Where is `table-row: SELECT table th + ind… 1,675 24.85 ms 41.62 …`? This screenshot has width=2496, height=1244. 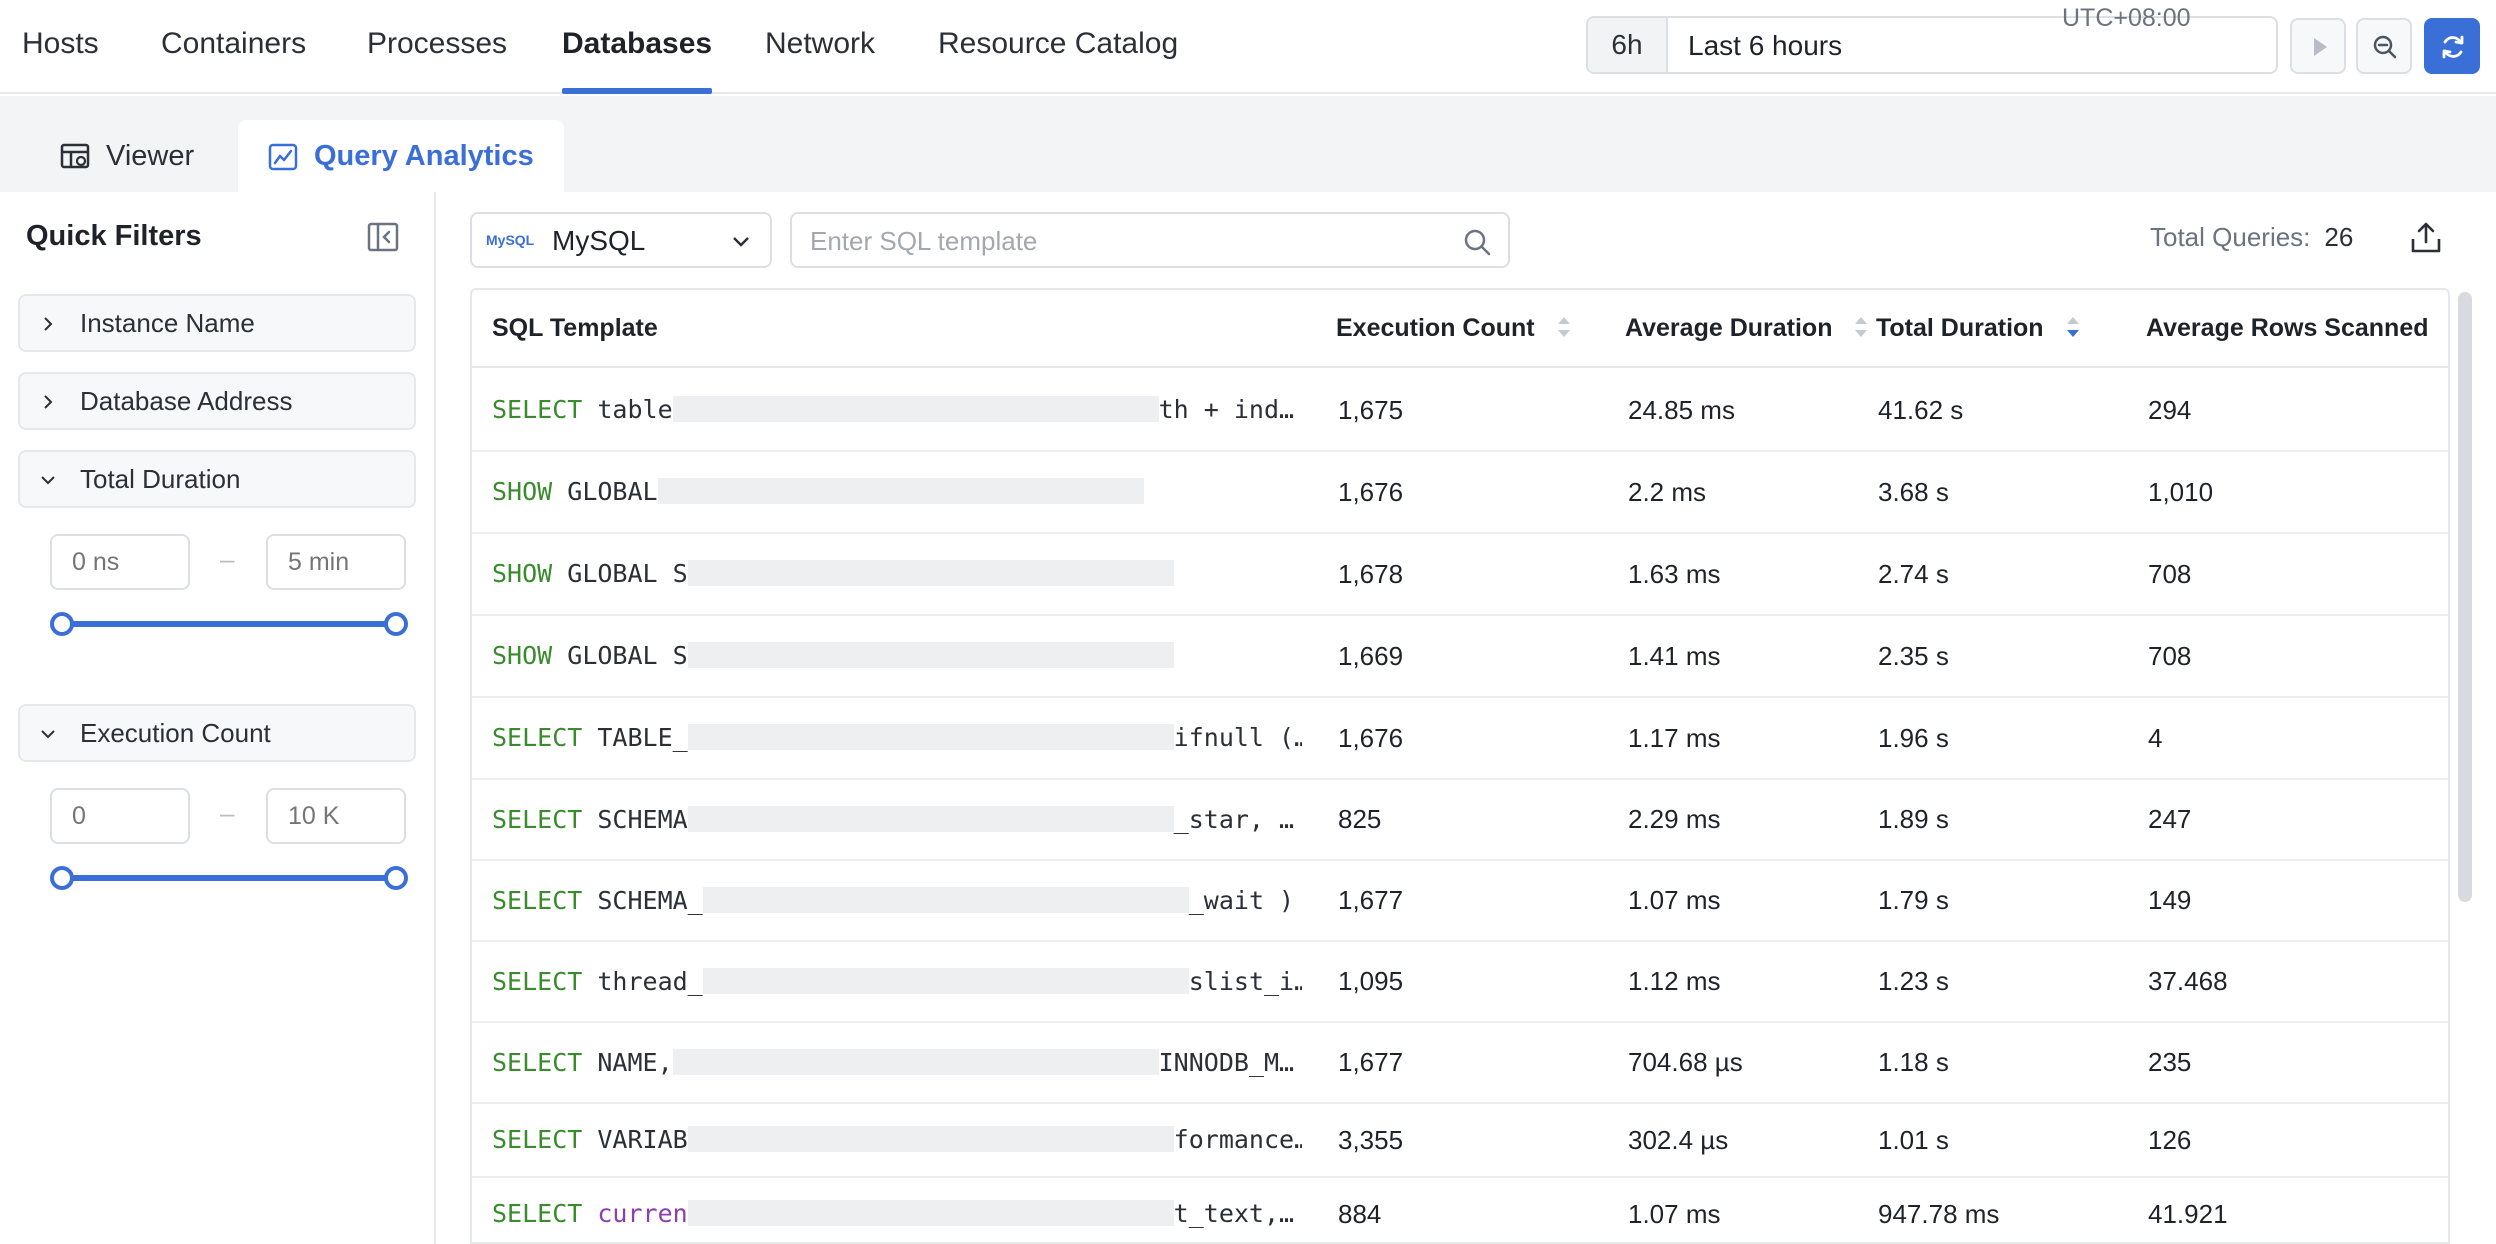
table-row: SELECT table th + ind… 1,675 24.85 ms 41.62 … is located at coordinates (1460, 411).